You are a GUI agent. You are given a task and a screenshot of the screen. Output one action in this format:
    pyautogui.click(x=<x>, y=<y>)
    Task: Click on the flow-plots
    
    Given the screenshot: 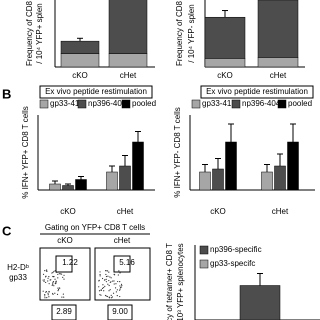 What is the action you would take?
    pyautogui.click(x=95, y=283)
    